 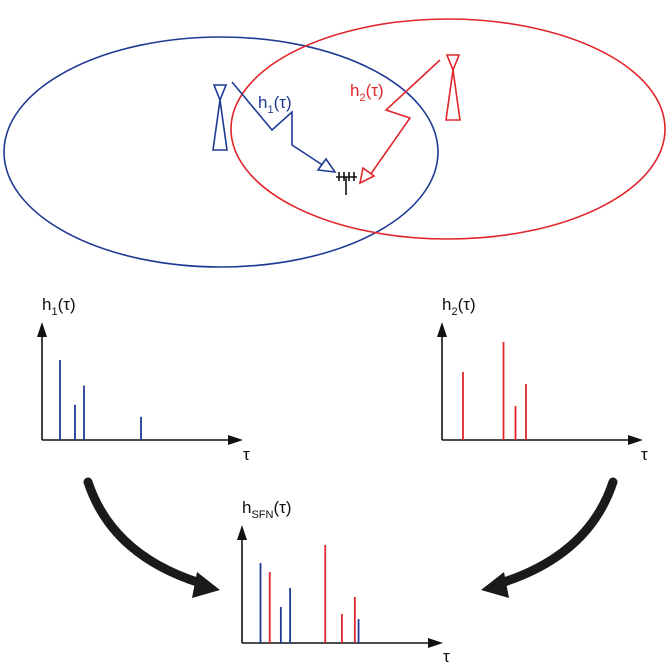 What do you see at coordinates (453, 87) in the screenshot?
I see `transmitter-2-icon` at bounding box center [453, 87].